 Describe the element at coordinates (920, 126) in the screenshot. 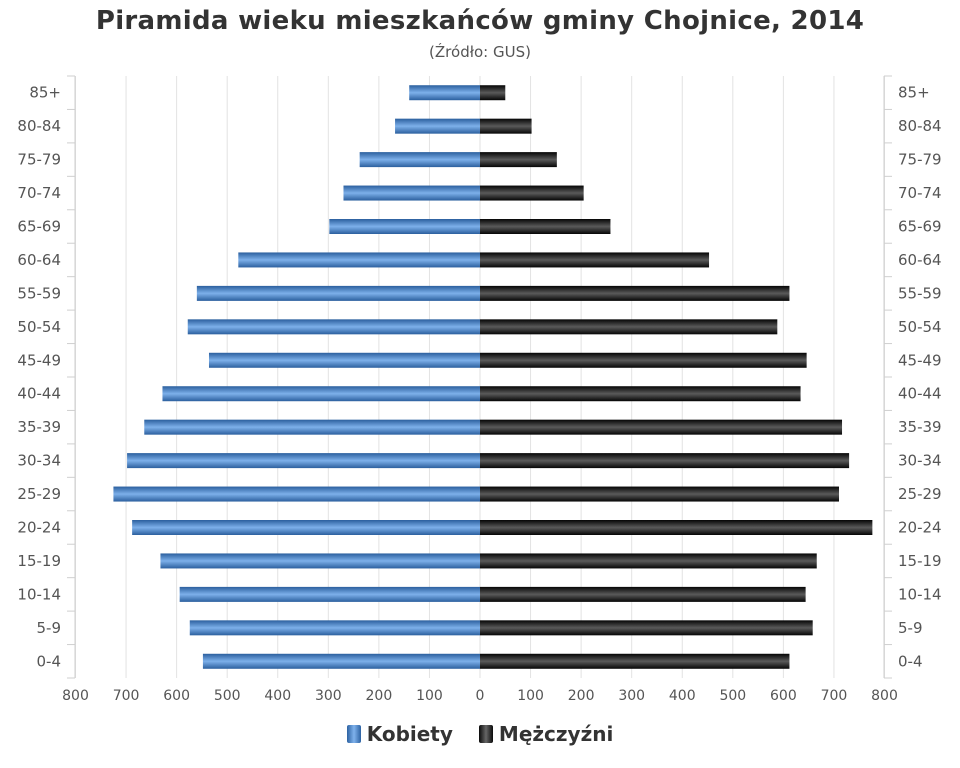

I see `y-tick-label-right: 80-84` at that location.